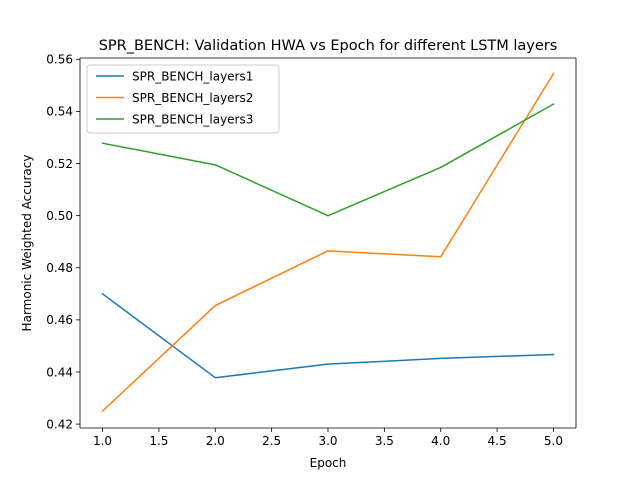 The image size is (640, 480). Describe the element at coordinates (59, 216) in the screenshot. I see `y-tick-label: 0.50` at that location.